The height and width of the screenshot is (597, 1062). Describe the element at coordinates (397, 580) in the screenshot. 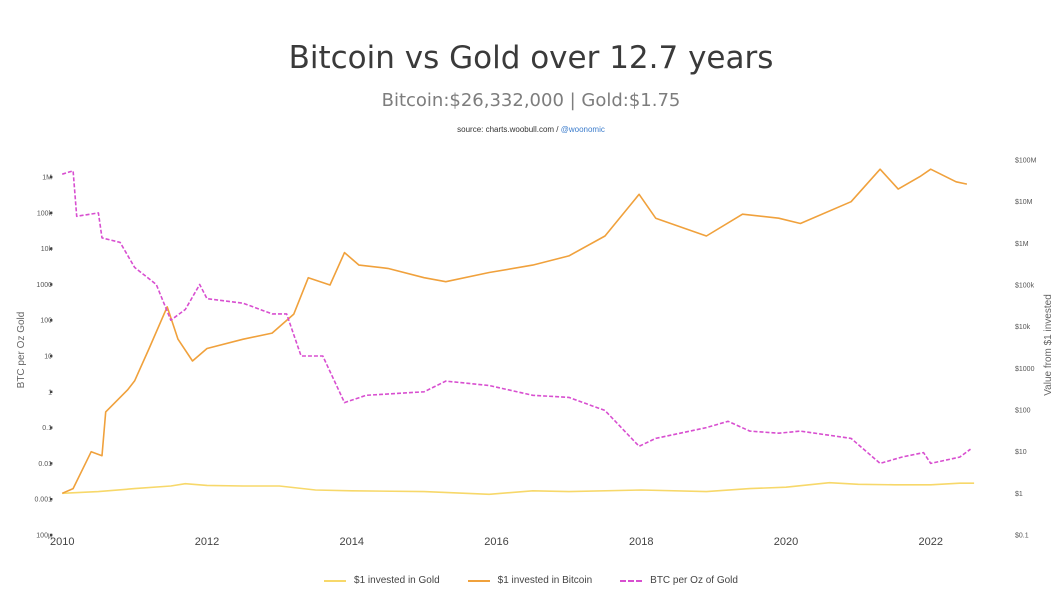

I see `legend-label-gold: $1 invested in Gold` at that location.